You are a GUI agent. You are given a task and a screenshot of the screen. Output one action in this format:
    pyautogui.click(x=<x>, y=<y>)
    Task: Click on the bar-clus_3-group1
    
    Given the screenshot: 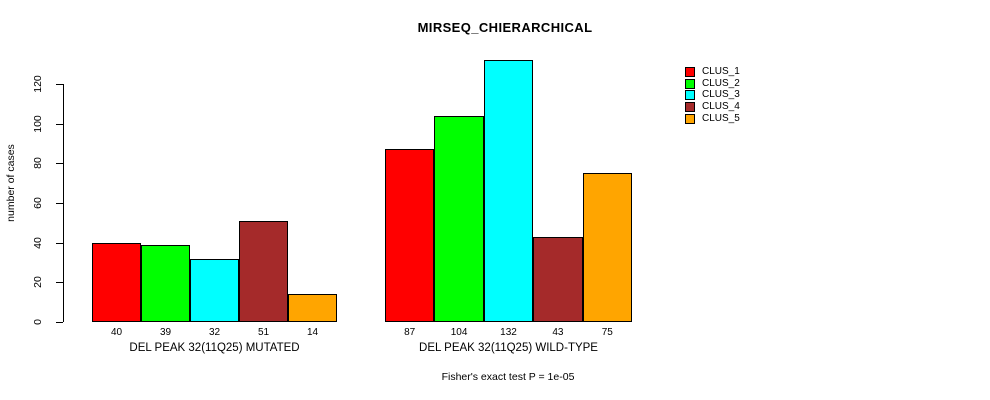 What is the action you would take?
    pyautogui.click(x=214, y=290)
    